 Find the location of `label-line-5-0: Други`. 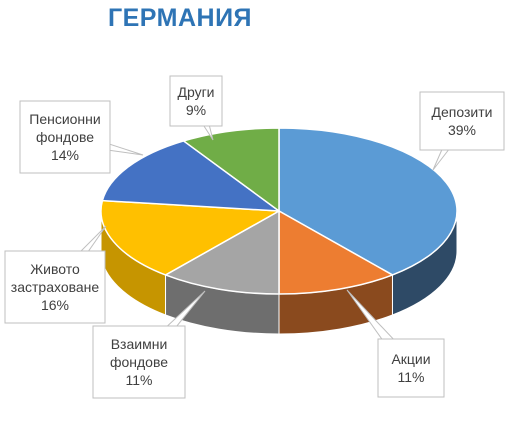

label-line-5-0: Други is located at coordinates (195, 92).